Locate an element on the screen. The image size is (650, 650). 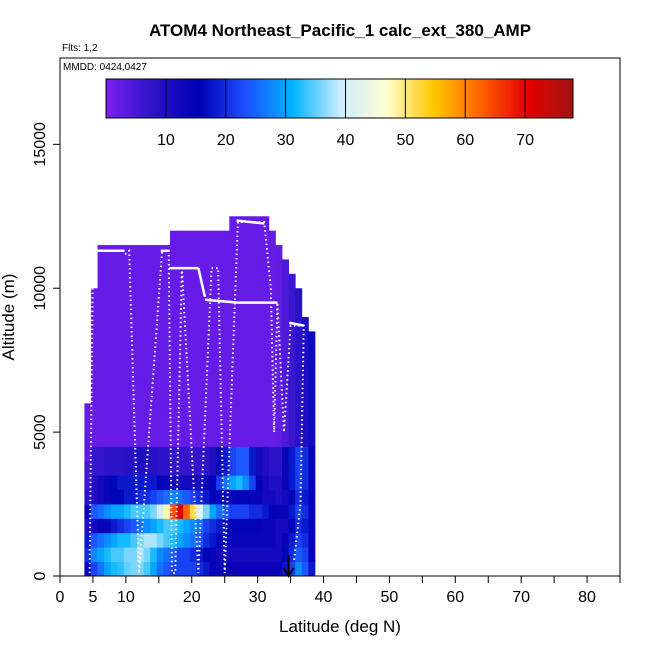
colorbar-tick-label: 30 is located at coordinates (286, 140).